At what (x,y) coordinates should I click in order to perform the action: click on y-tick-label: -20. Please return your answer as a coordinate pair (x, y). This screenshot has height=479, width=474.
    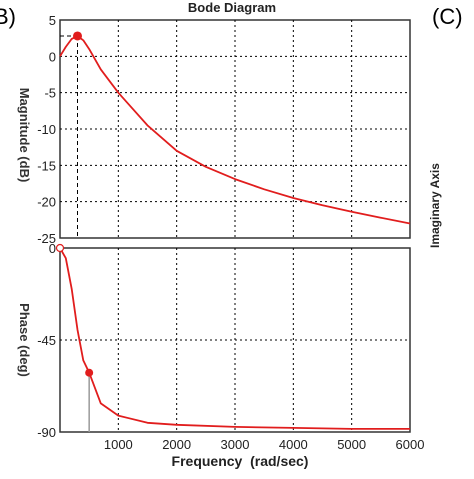
    Looking at the image, I should click on (46, 202).